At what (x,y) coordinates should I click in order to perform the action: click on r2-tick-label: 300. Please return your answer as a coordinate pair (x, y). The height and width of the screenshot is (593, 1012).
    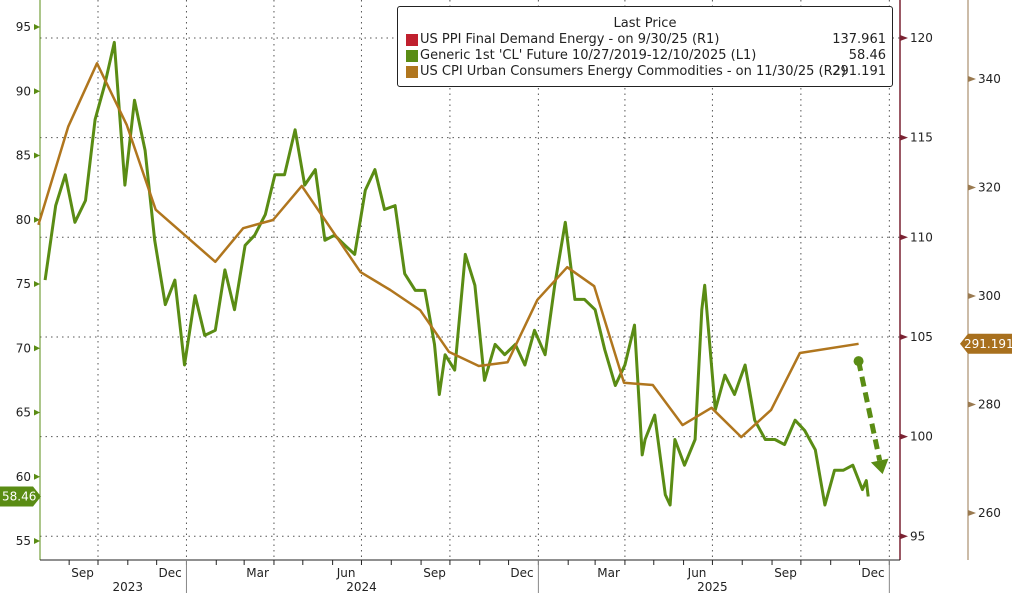
    Looking at the image, I should click on (989, 296).